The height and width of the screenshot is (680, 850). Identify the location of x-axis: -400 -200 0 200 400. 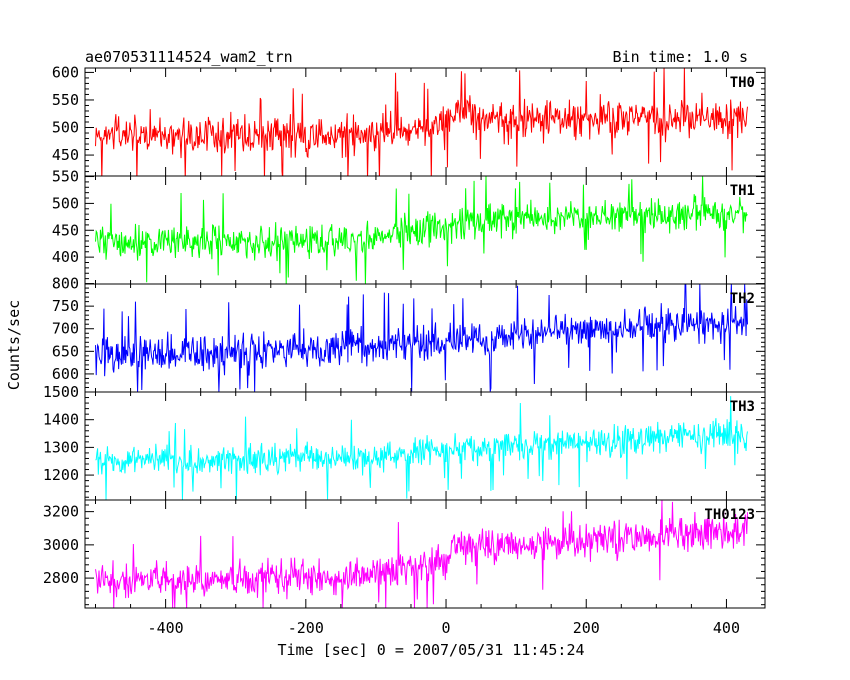
(444, 628).